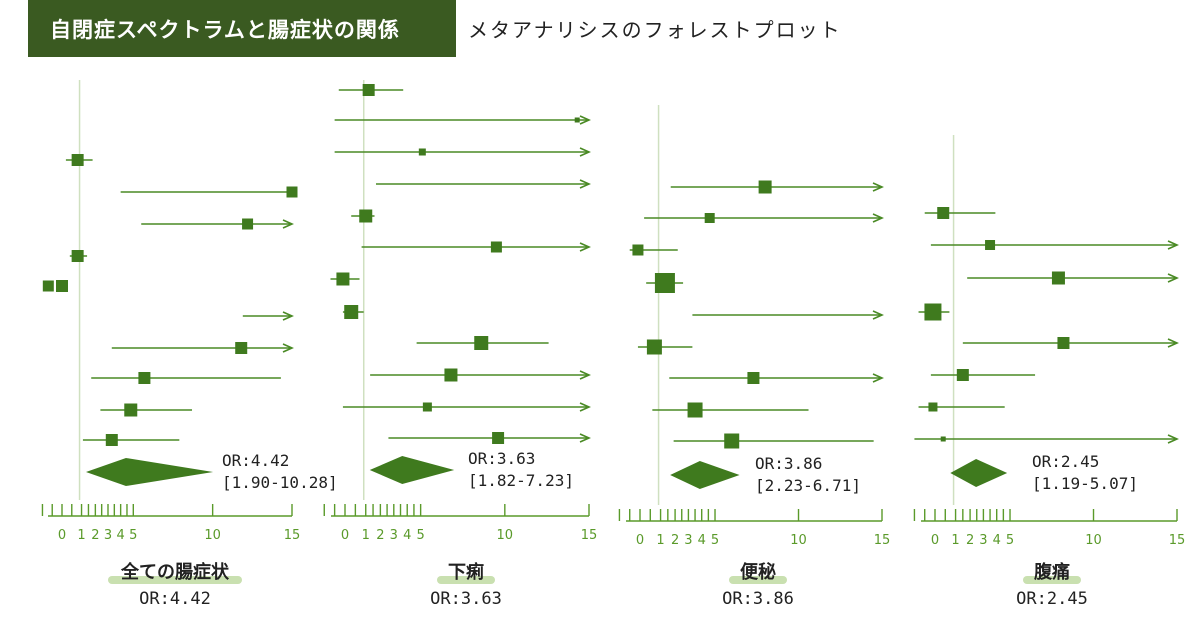  What do you see at coordinates (501, 458) in the screenshot?
I see `pooled-or-value: OR:3.63` at bounding box center [501, 458].